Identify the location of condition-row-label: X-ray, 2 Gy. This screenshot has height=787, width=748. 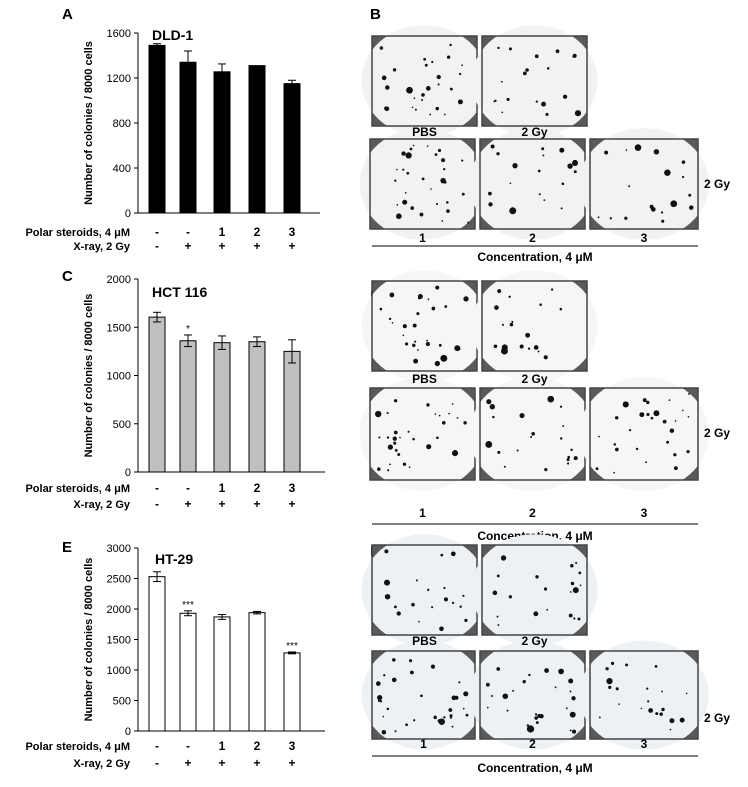
(102, 247).